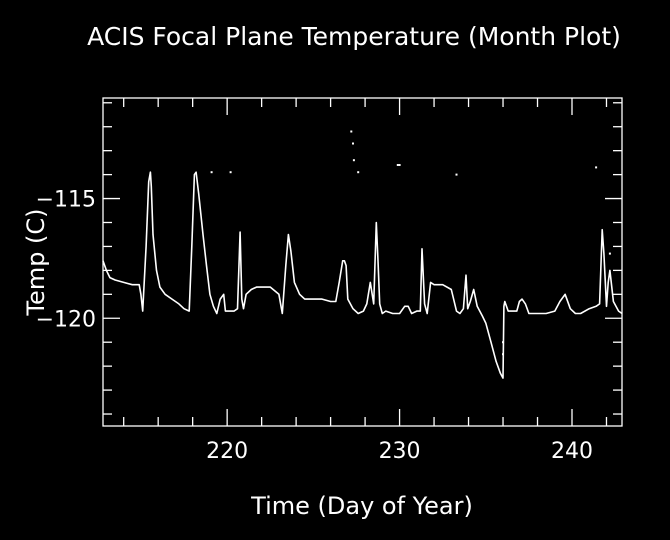 This screenshot has width=670, height=540. I want to click on y-tick-label: −120, so click(66, 319).